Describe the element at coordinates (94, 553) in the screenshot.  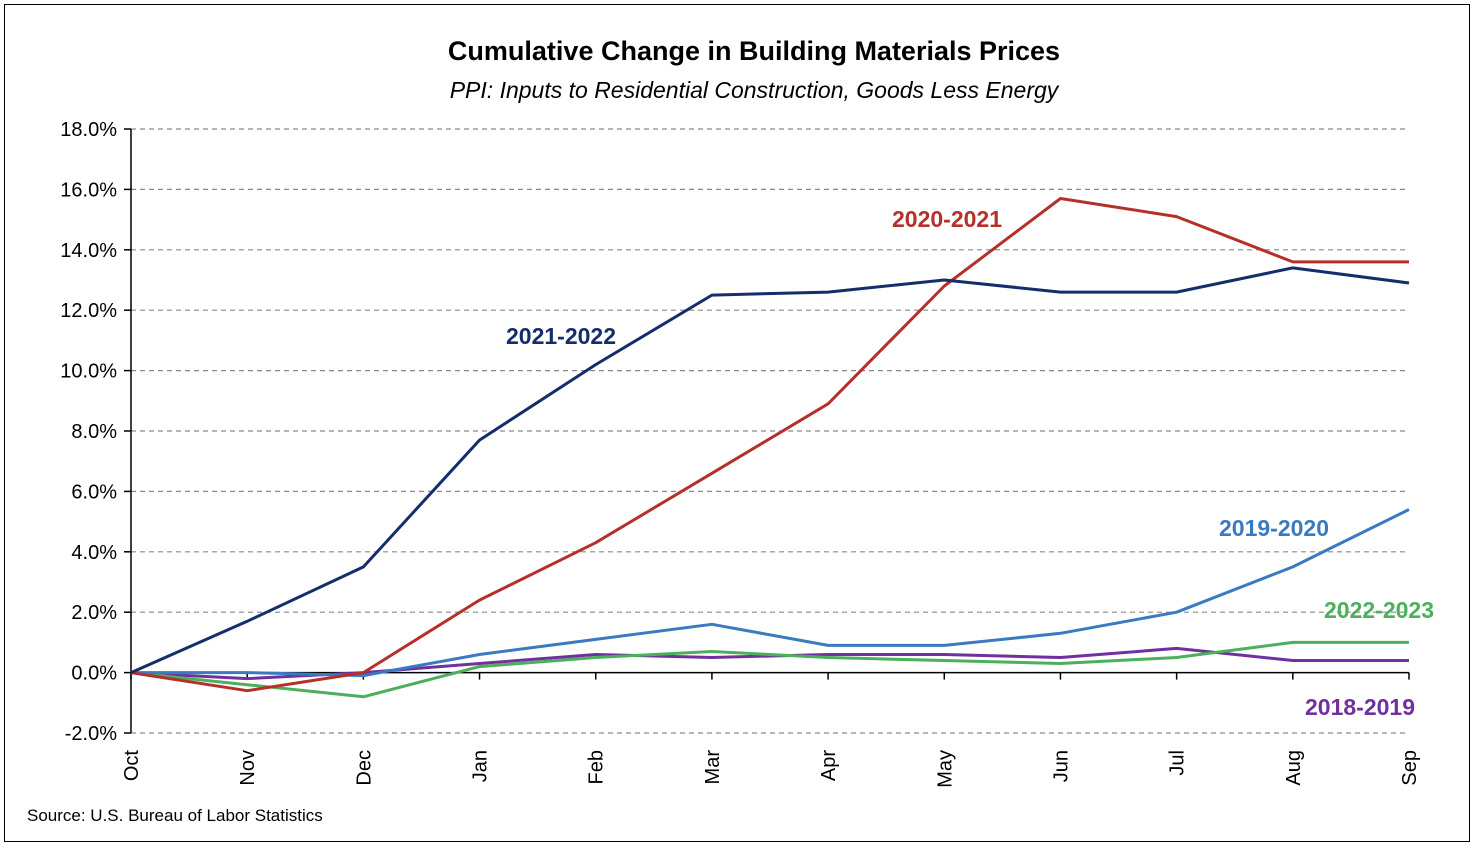
I see `y-tick-label: 4.0%` at that location.